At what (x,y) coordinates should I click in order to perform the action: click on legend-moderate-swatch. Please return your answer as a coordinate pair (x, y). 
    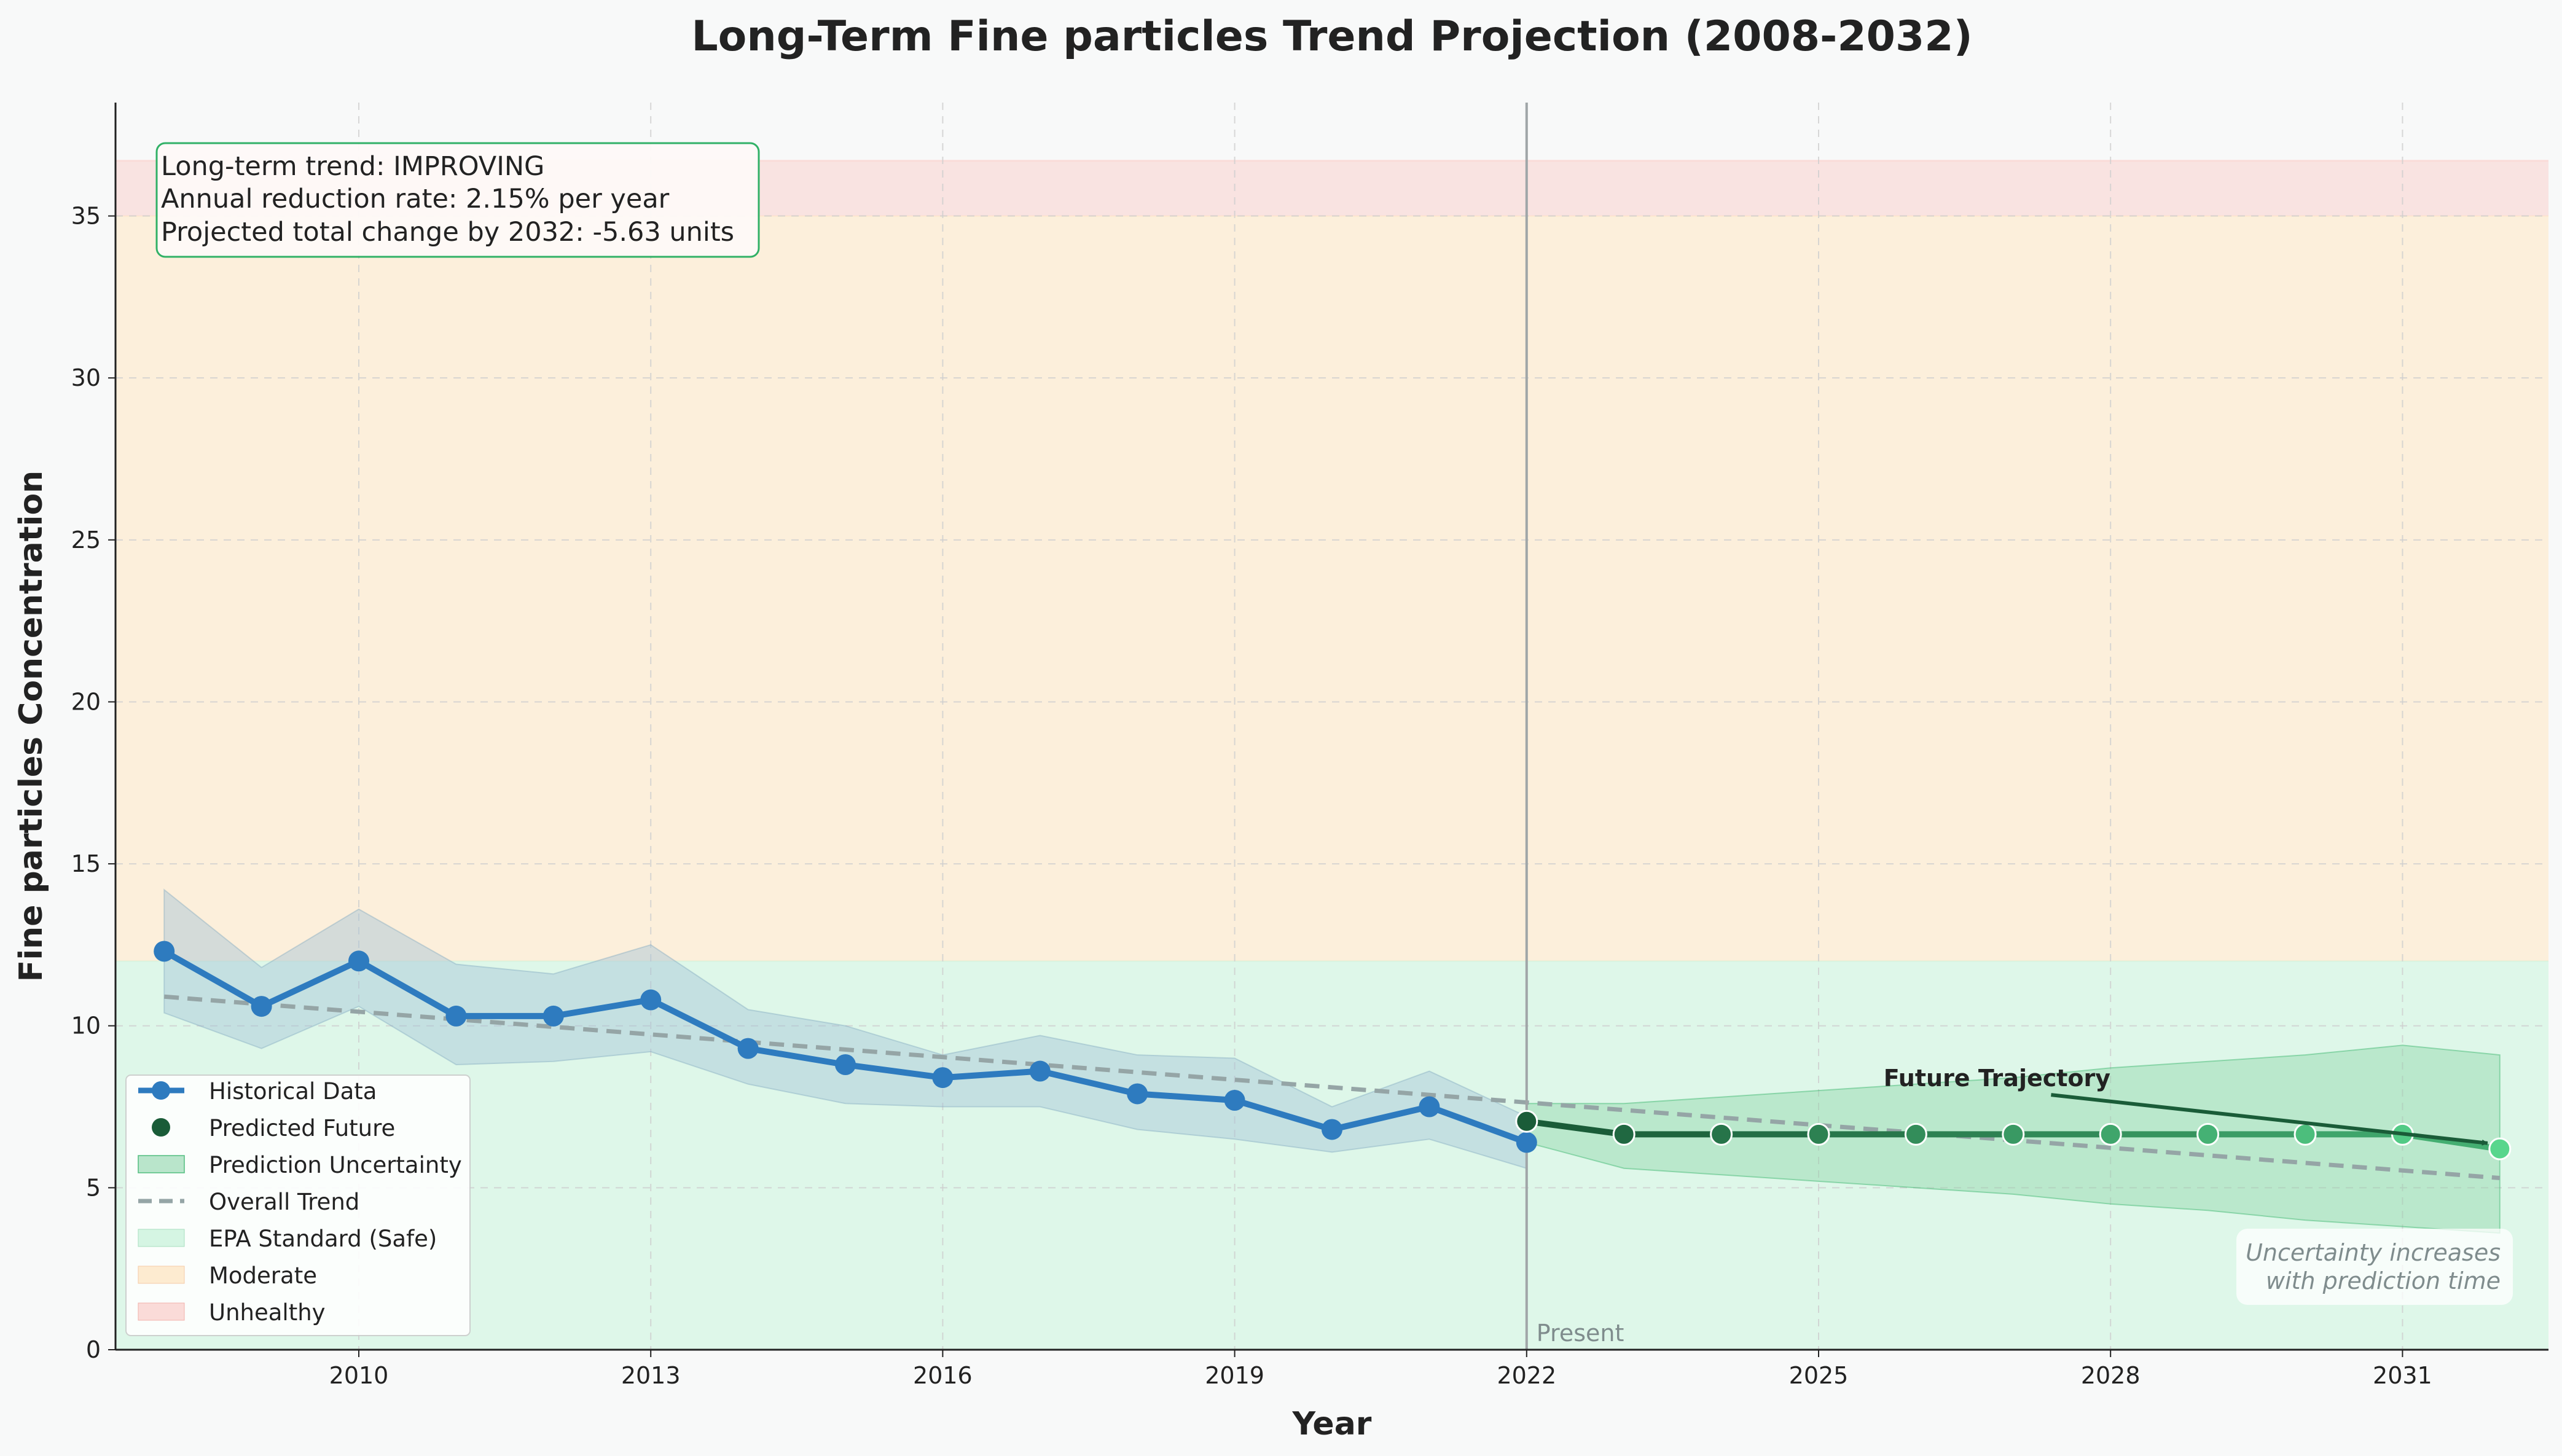
    Looking at the image, I should click on (161, 1275).